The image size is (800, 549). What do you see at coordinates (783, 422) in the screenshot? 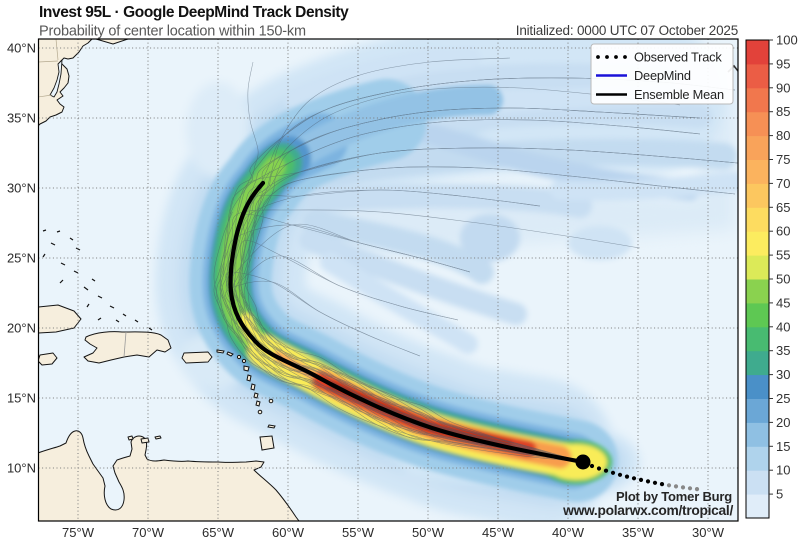
I see `svg-text: 20` at bounding box center [783, 422].